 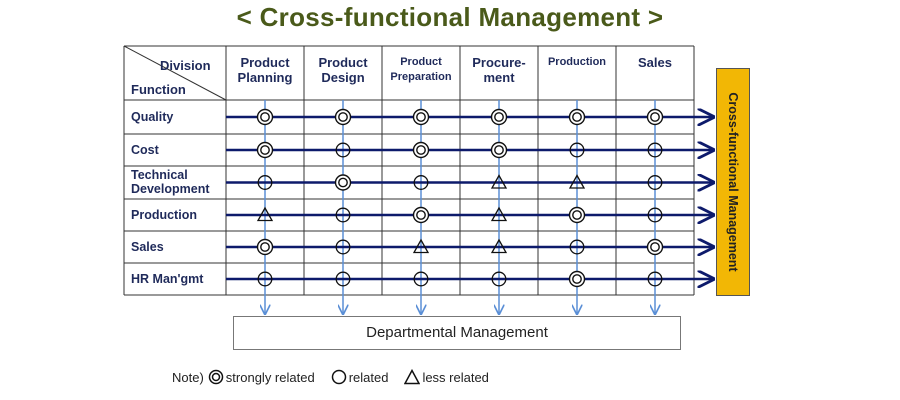 I want to click on cross-functional-management-box: Cross-functional Management, so click(x=733, y=182).